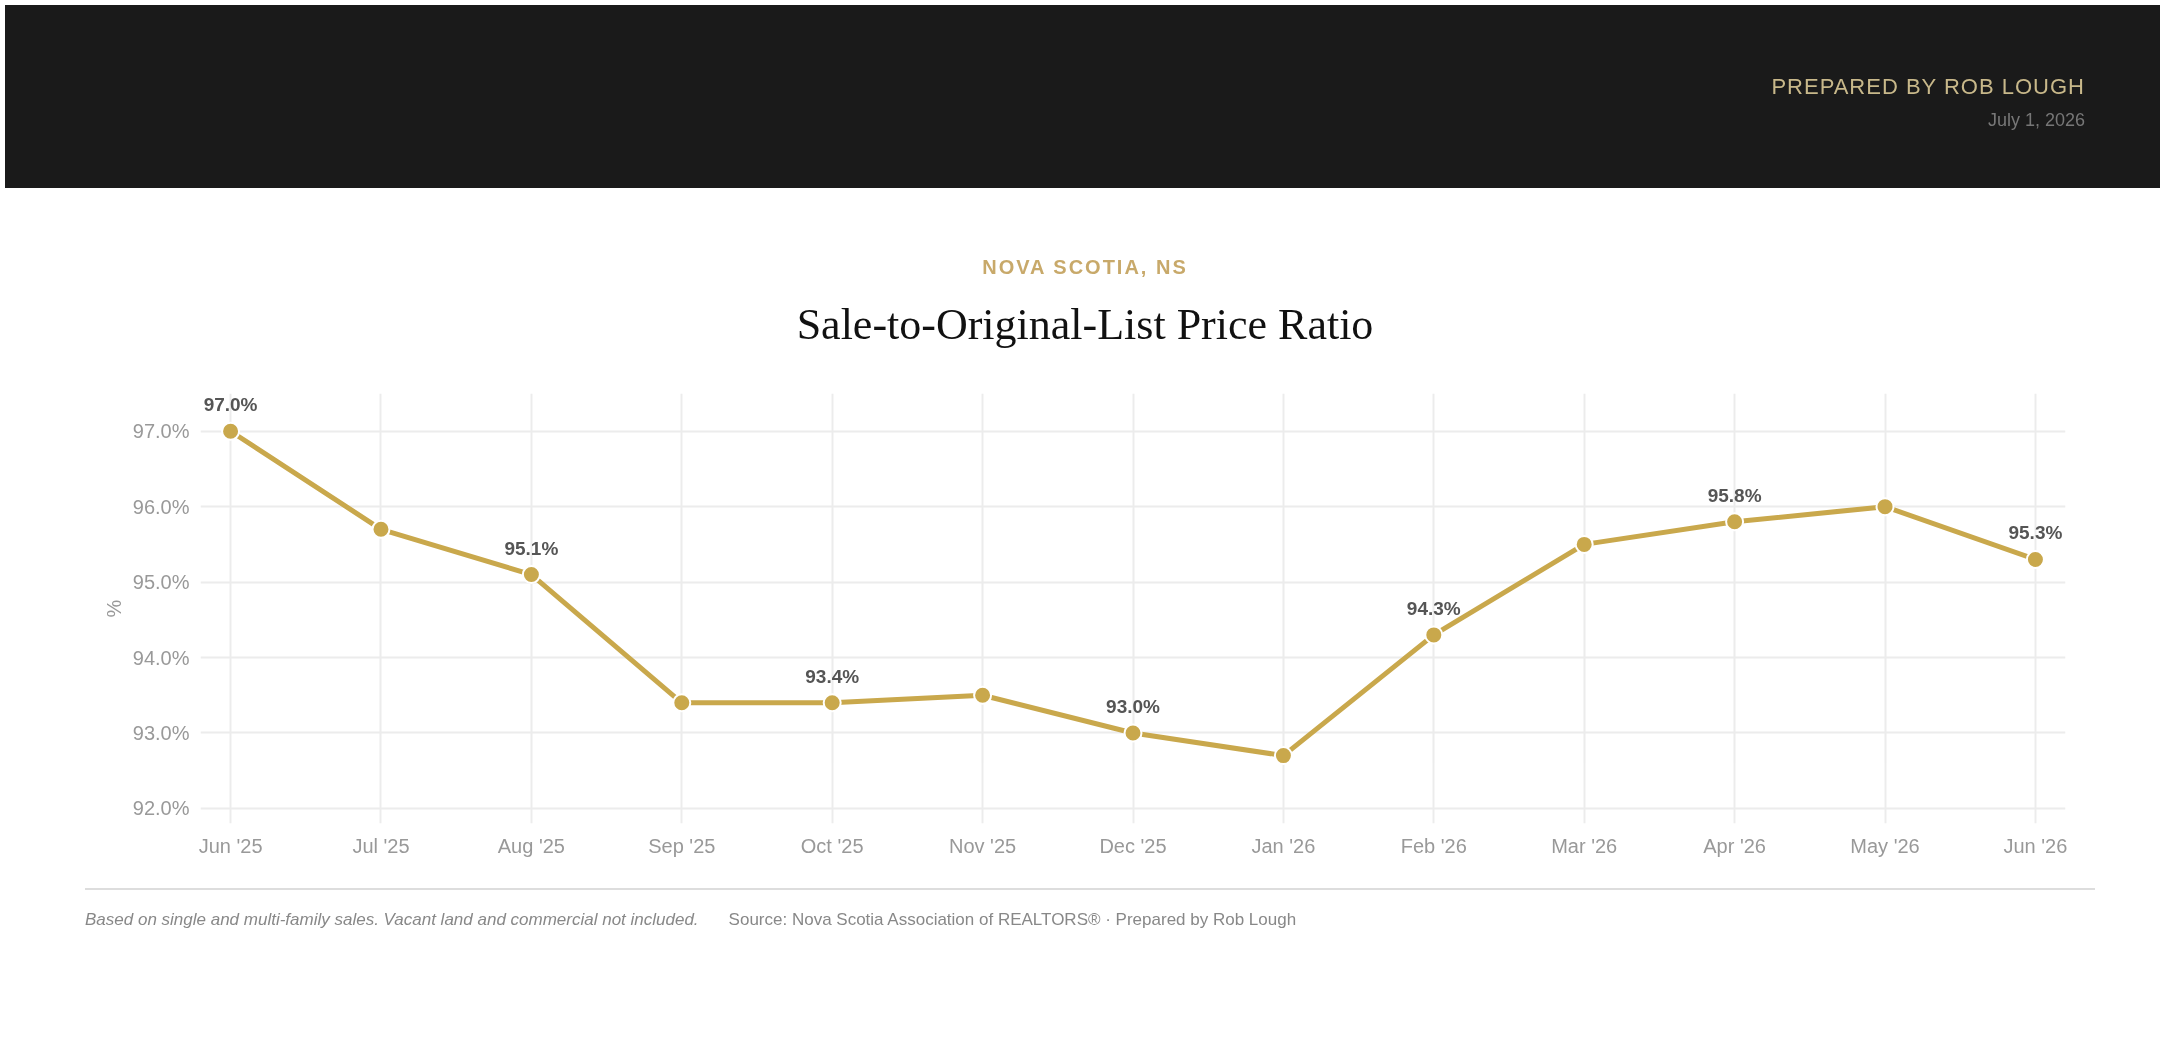 The height and width of the screenshot is (1048, 2160). Describe the element at coordinates (1012, 920) in the screenshot. I see `source-note: Source: Nova Scotia Association of REALTORS® · Prepared by Rob Lough` at that location.